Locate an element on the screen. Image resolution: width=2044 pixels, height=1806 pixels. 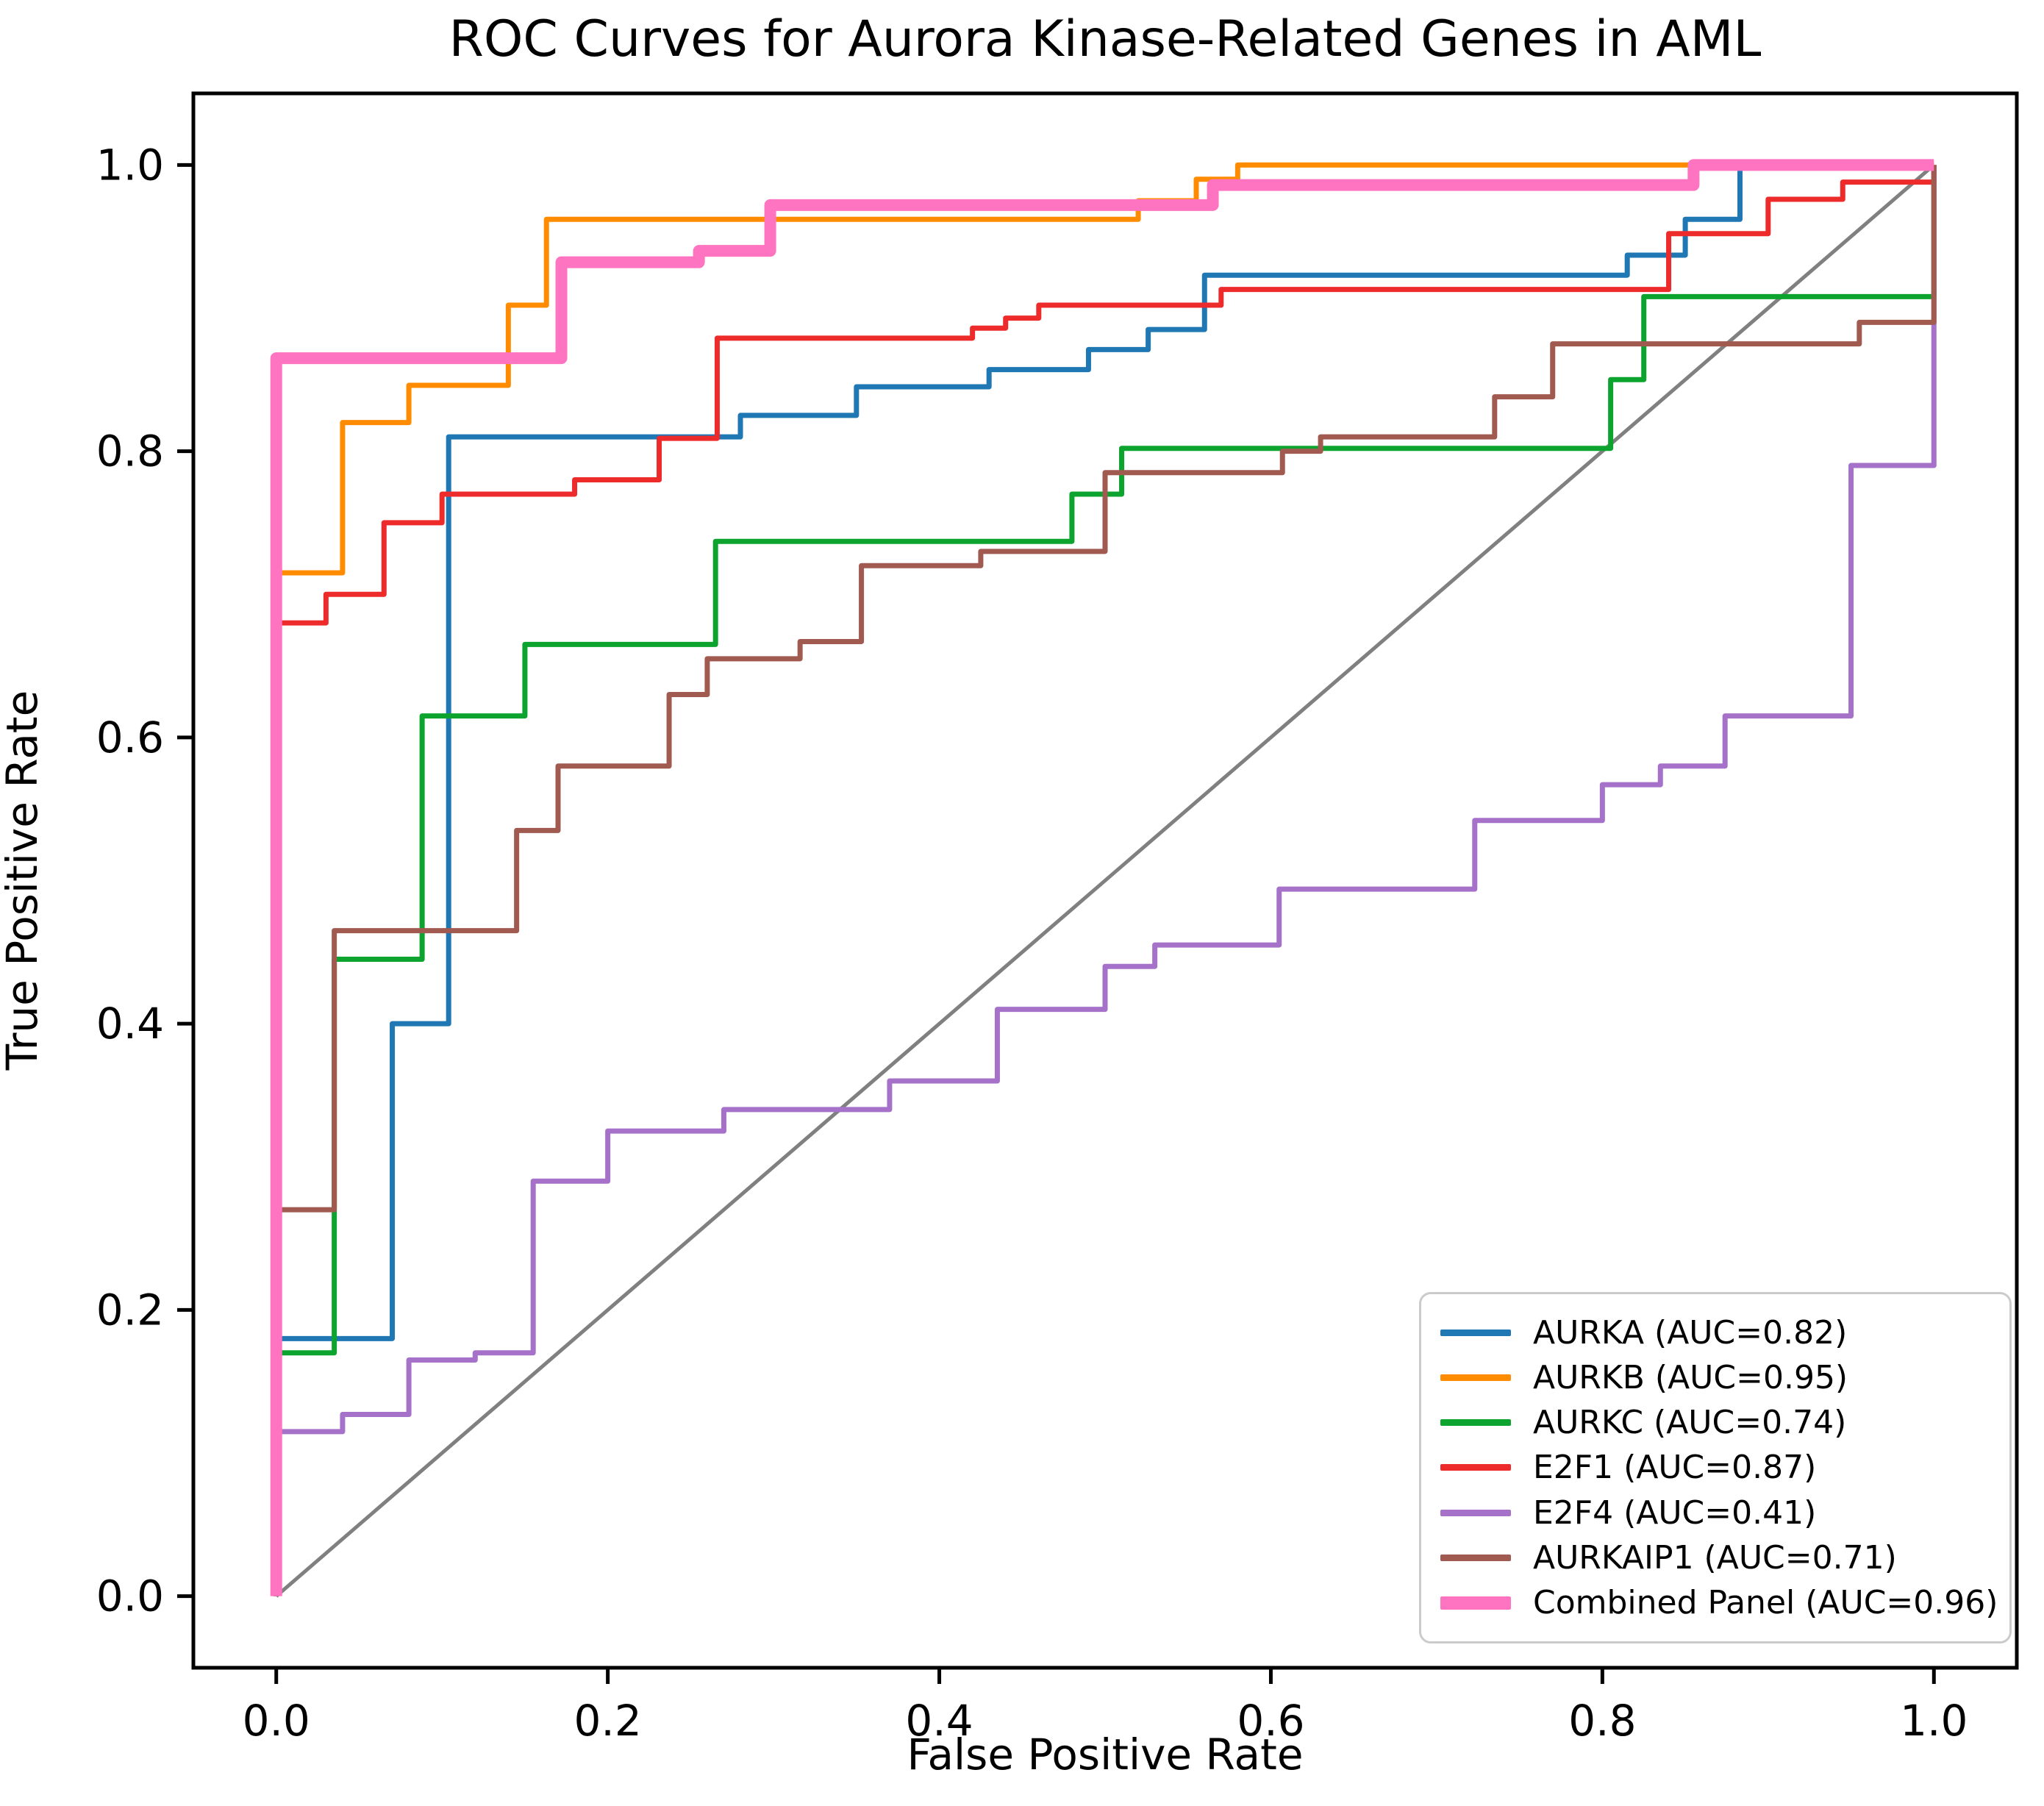
legend-item-aurkb: AURKB (AUC=0.95) is located at coordinates (1715, 1377).